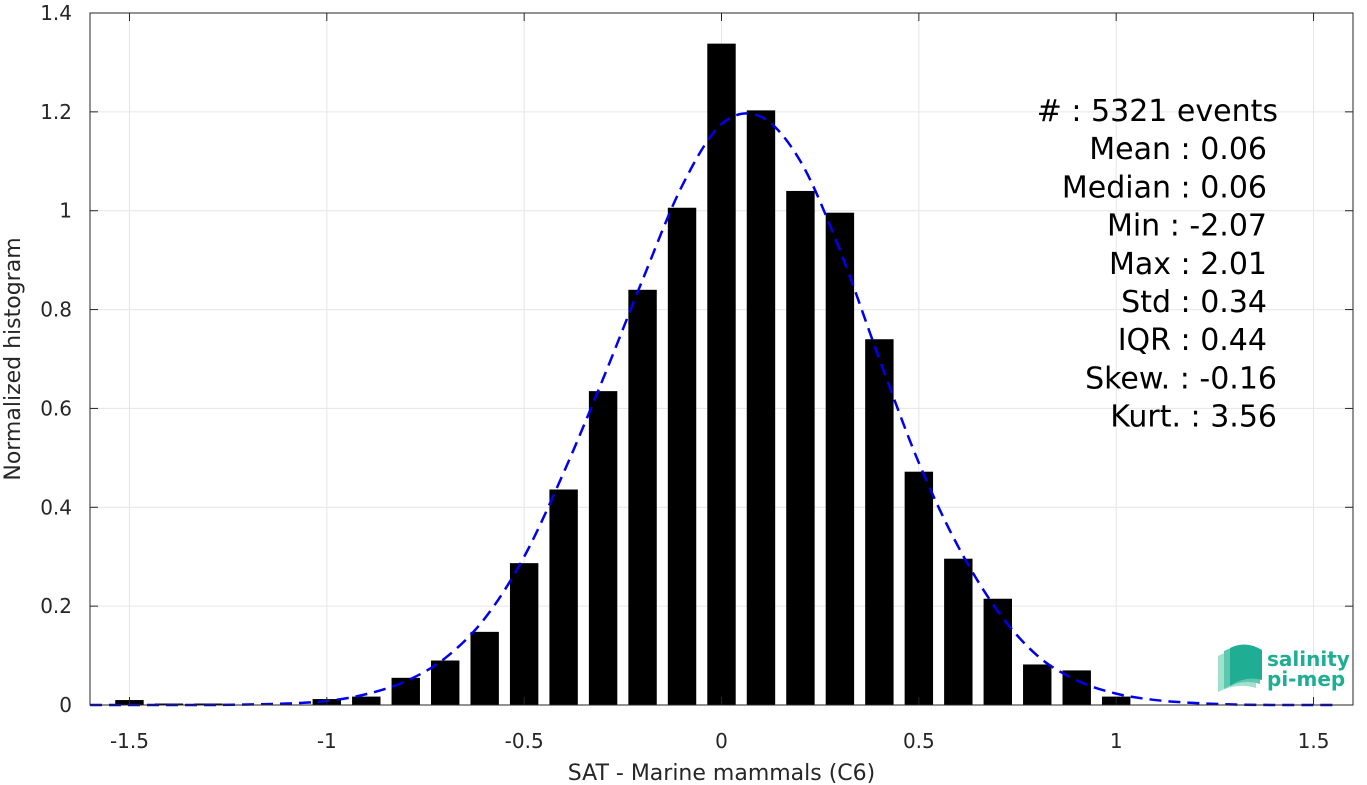 This screenshot has width=1367, height=785. What do you see at coordinates (1188, 264) in the screenshot?
I see `stats-line-4: Max : 2.01` at bounding box center [1188, 264].